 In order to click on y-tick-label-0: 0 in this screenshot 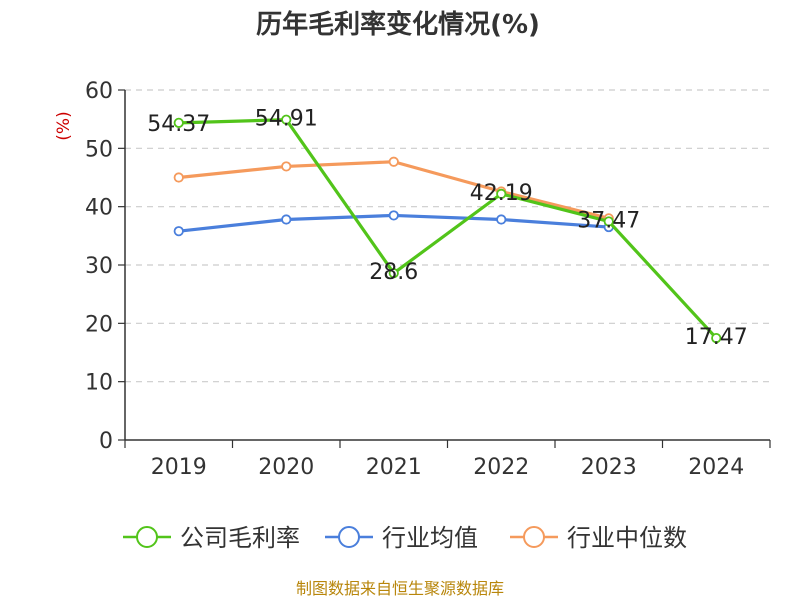, I will do `click(106, 441)`.